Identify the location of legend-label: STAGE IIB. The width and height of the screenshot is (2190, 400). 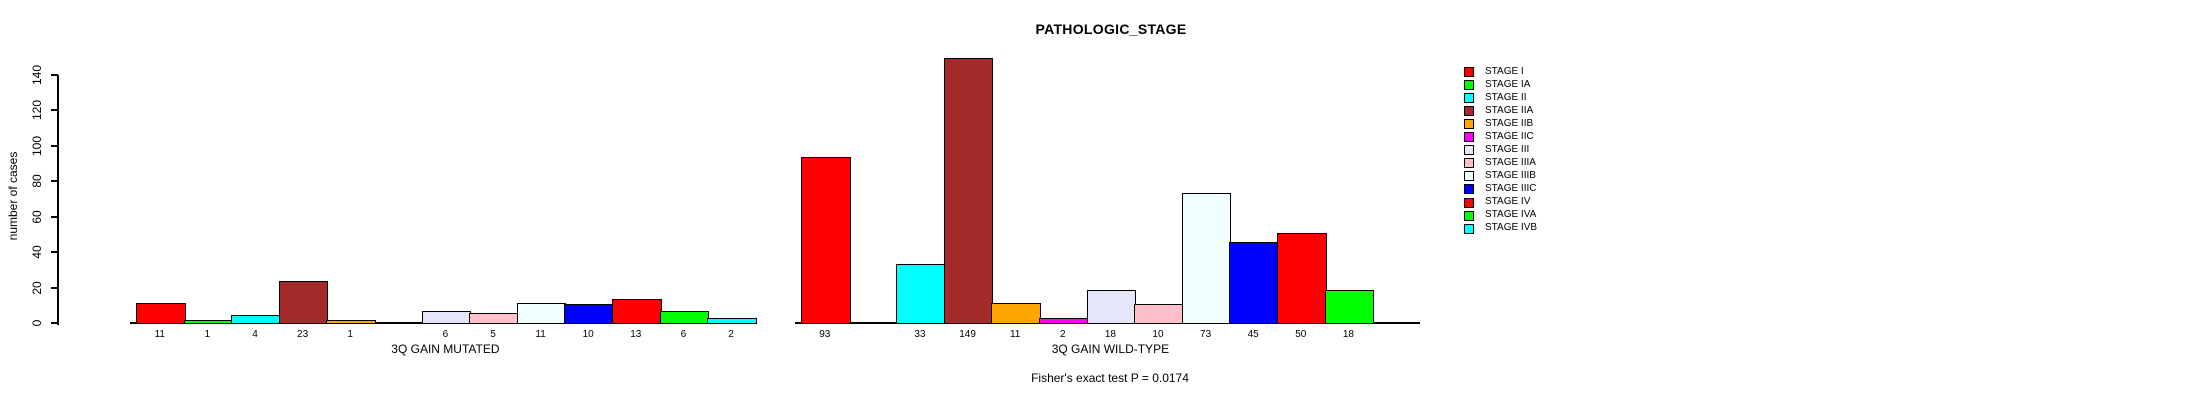
(1509, 123).